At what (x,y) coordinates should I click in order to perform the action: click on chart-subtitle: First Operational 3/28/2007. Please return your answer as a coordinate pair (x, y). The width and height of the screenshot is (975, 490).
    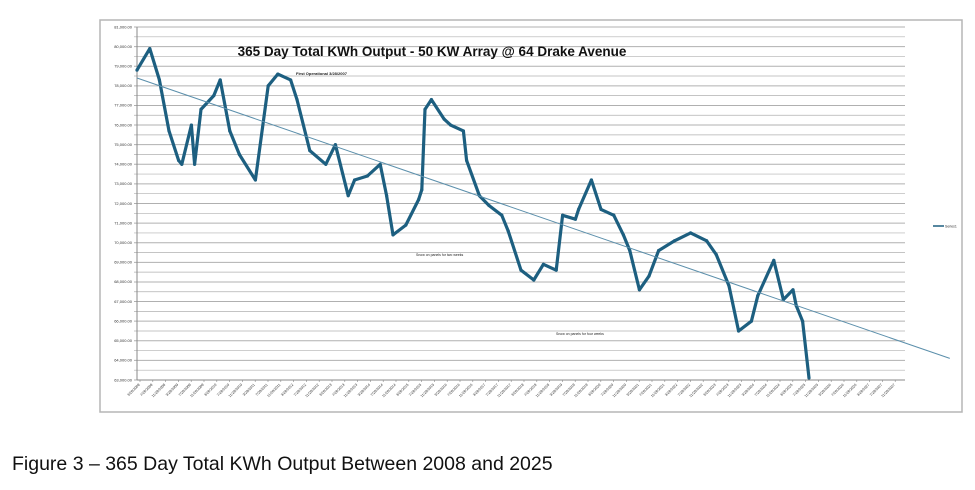
    Looking at the image, I should click on (322, 73).